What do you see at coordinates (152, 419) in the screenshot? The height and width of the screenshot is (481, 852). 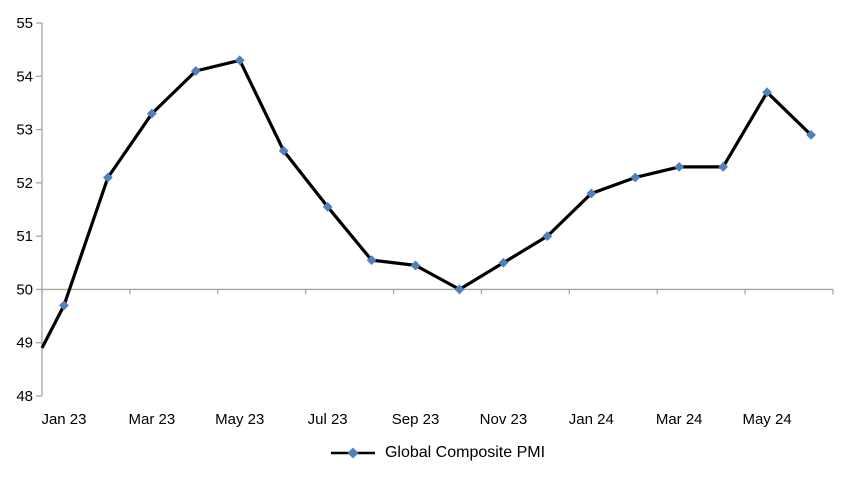 I see `x-axis-tick-label: Mar 23` at bounding box center [152, 419].